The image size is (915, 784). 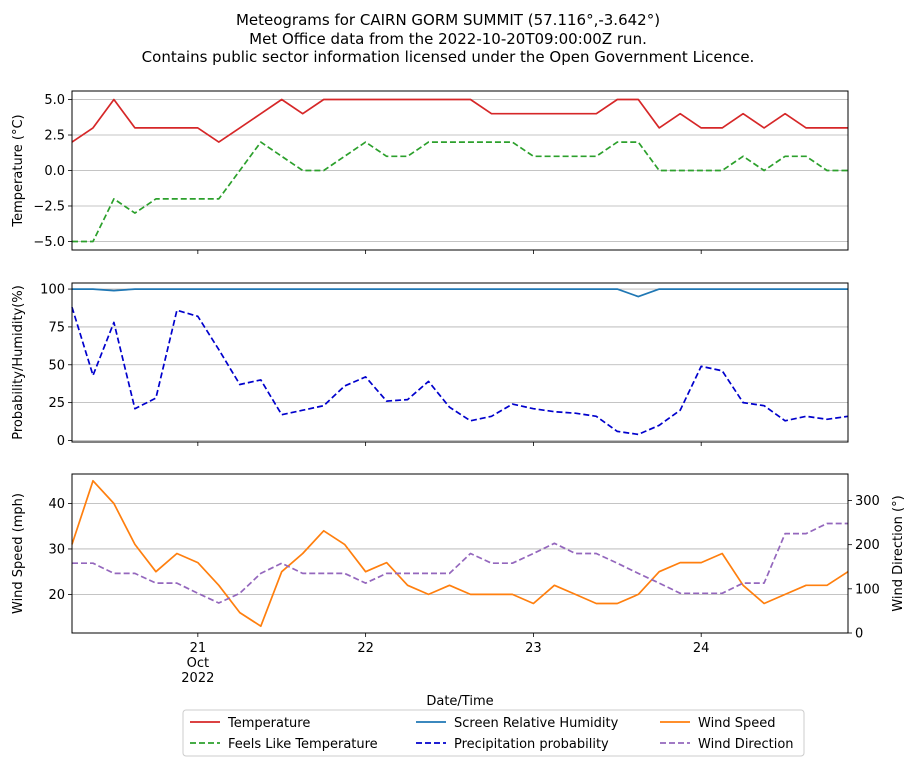 I want to click on legend-entry-label: Wind Direction, so click(x=746, y=744).